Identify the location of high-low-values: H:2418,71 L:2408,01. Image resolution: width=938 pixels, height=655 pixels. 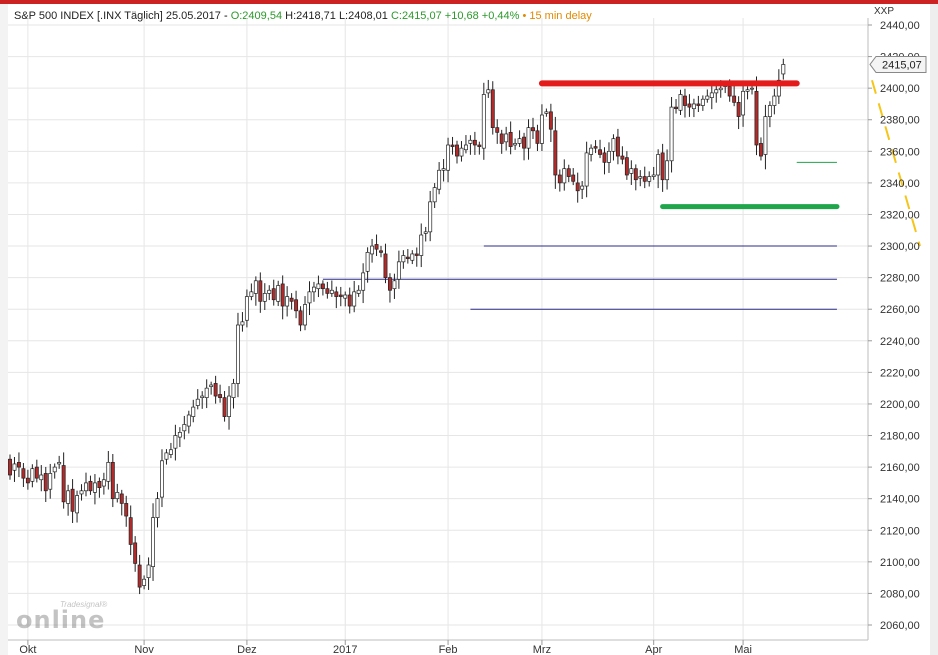
(336, 16).